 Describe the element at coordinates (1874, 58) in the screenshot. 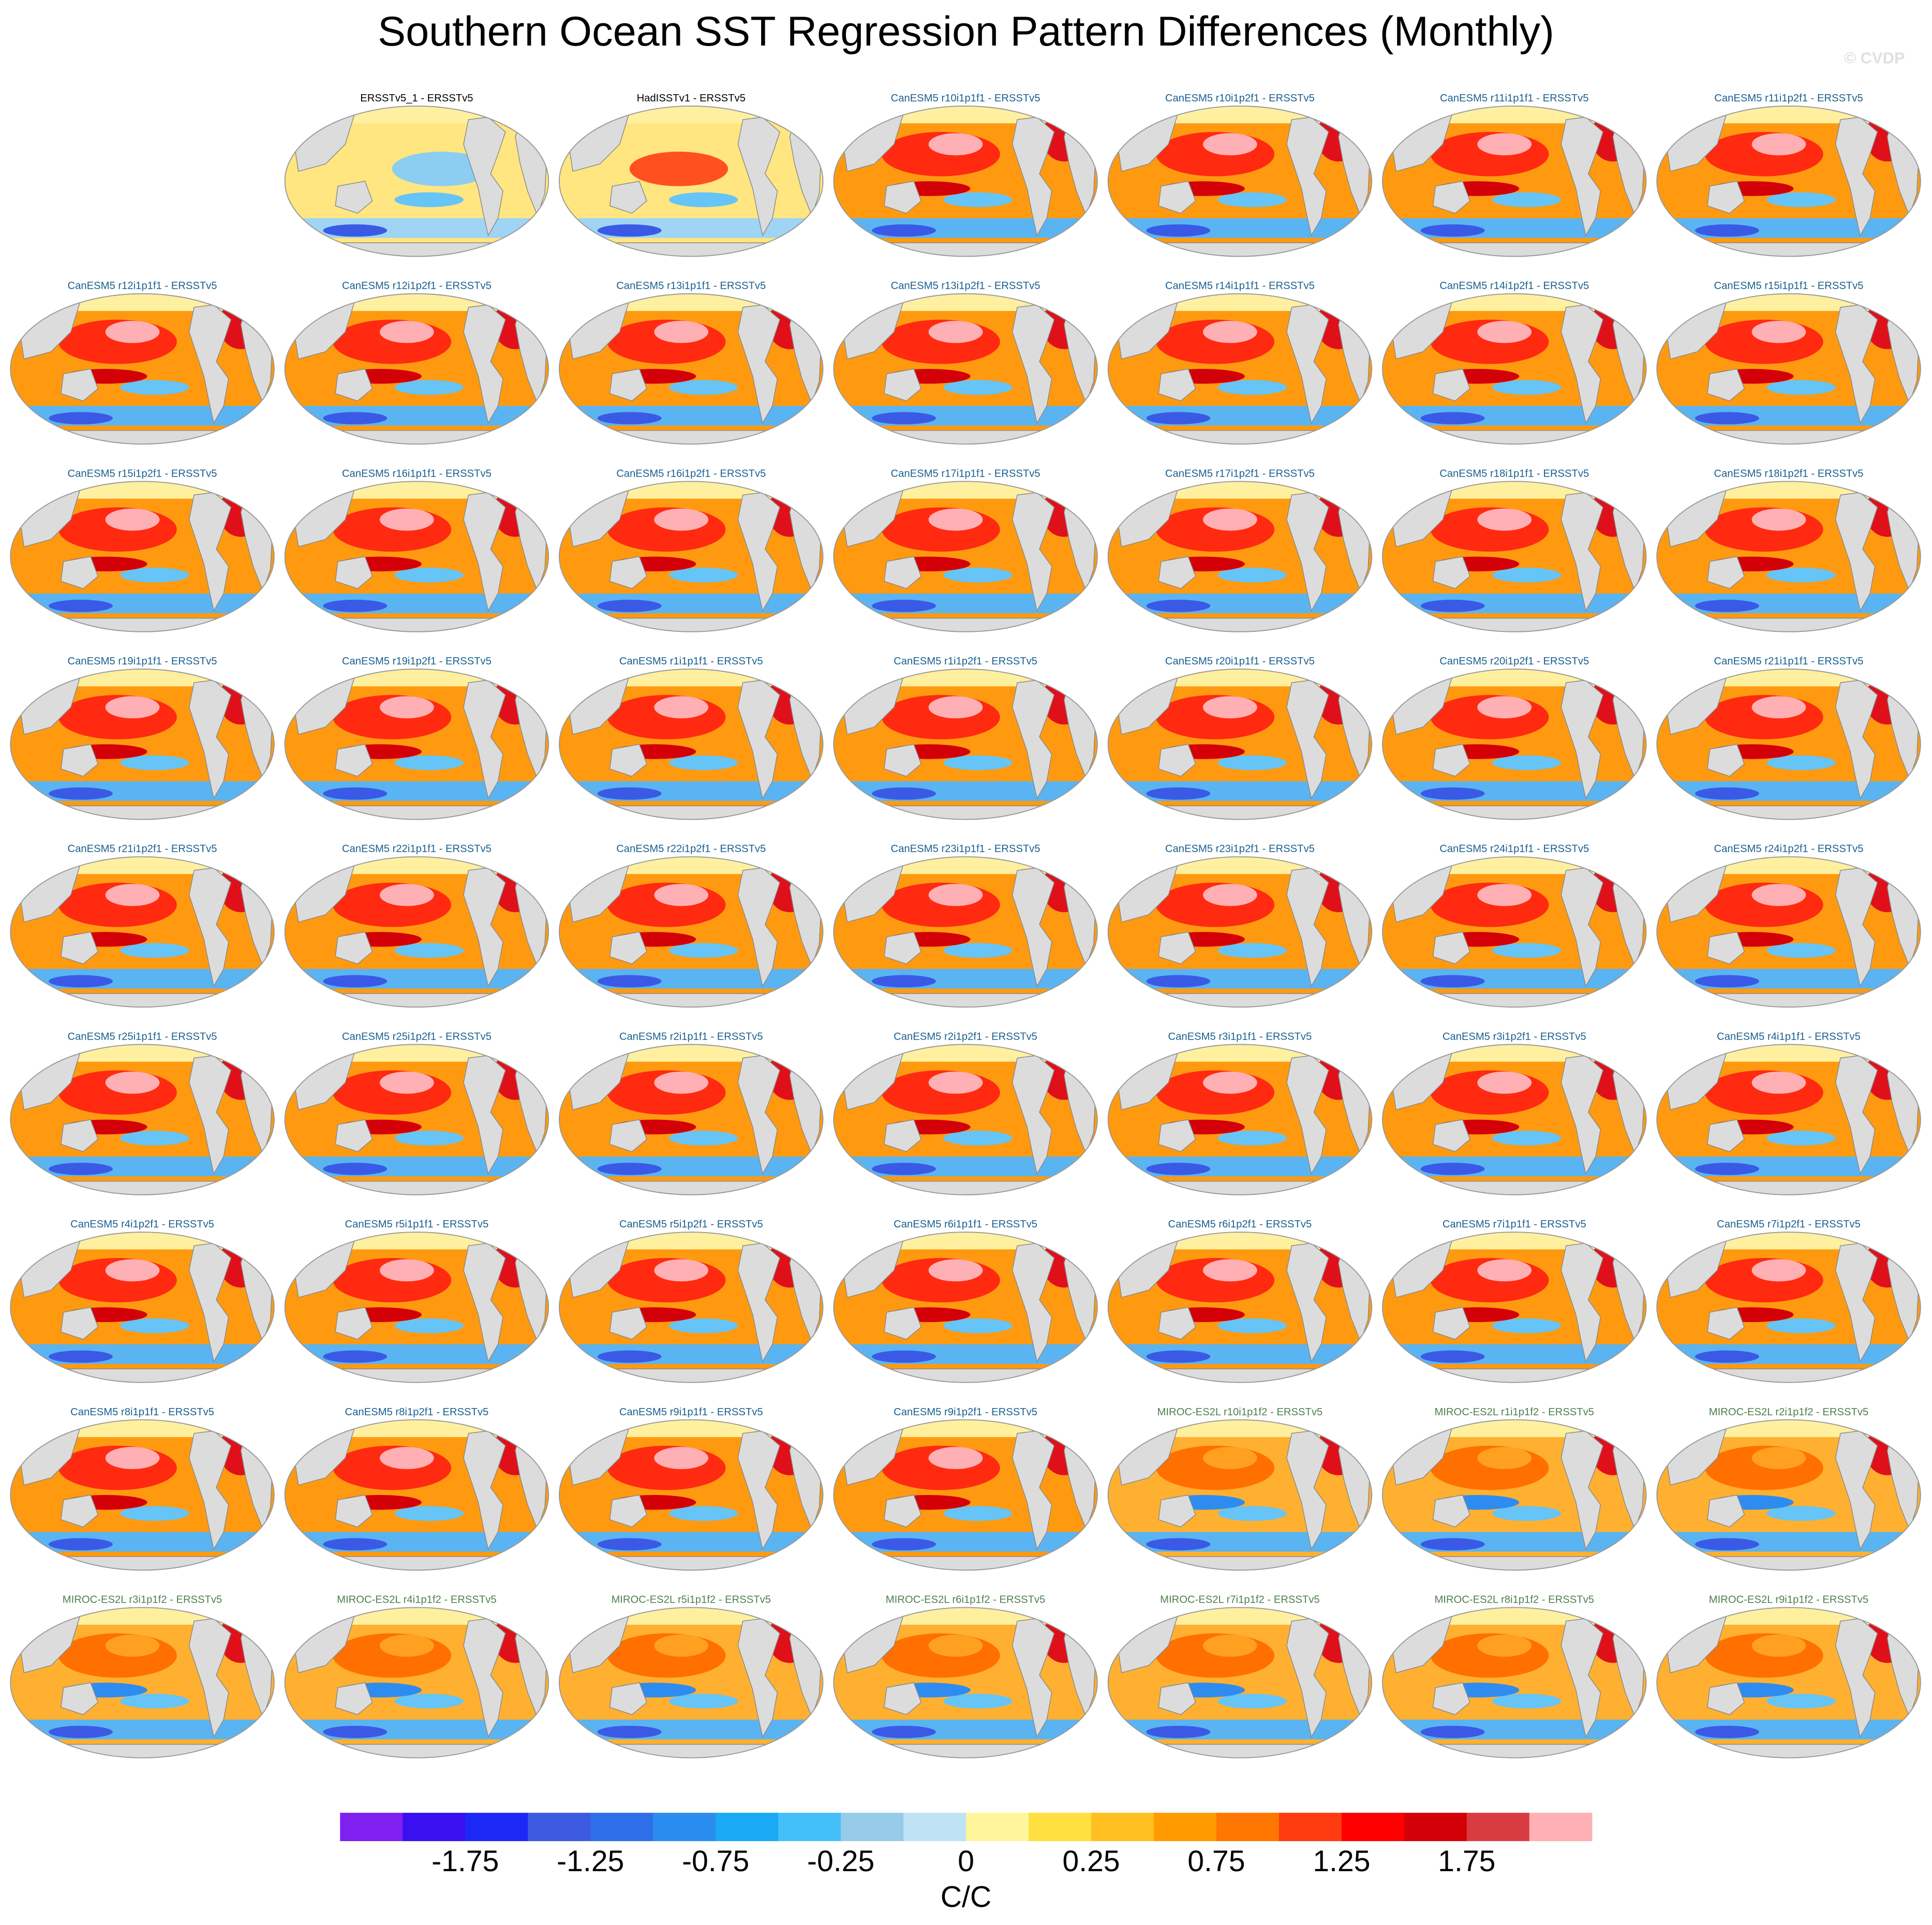

I see `watermark: © CVDP` at that location.